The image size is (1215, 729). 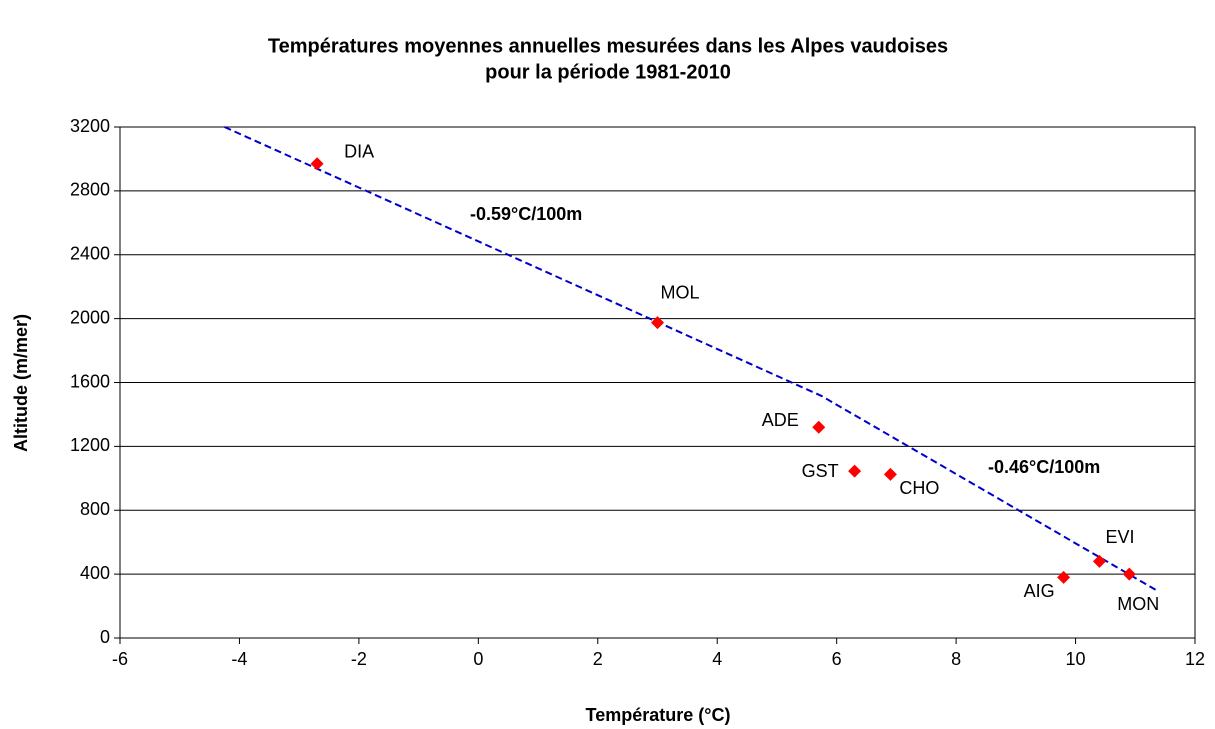 I want to click on y-tick-label: 400, so click(x=95, y=573).